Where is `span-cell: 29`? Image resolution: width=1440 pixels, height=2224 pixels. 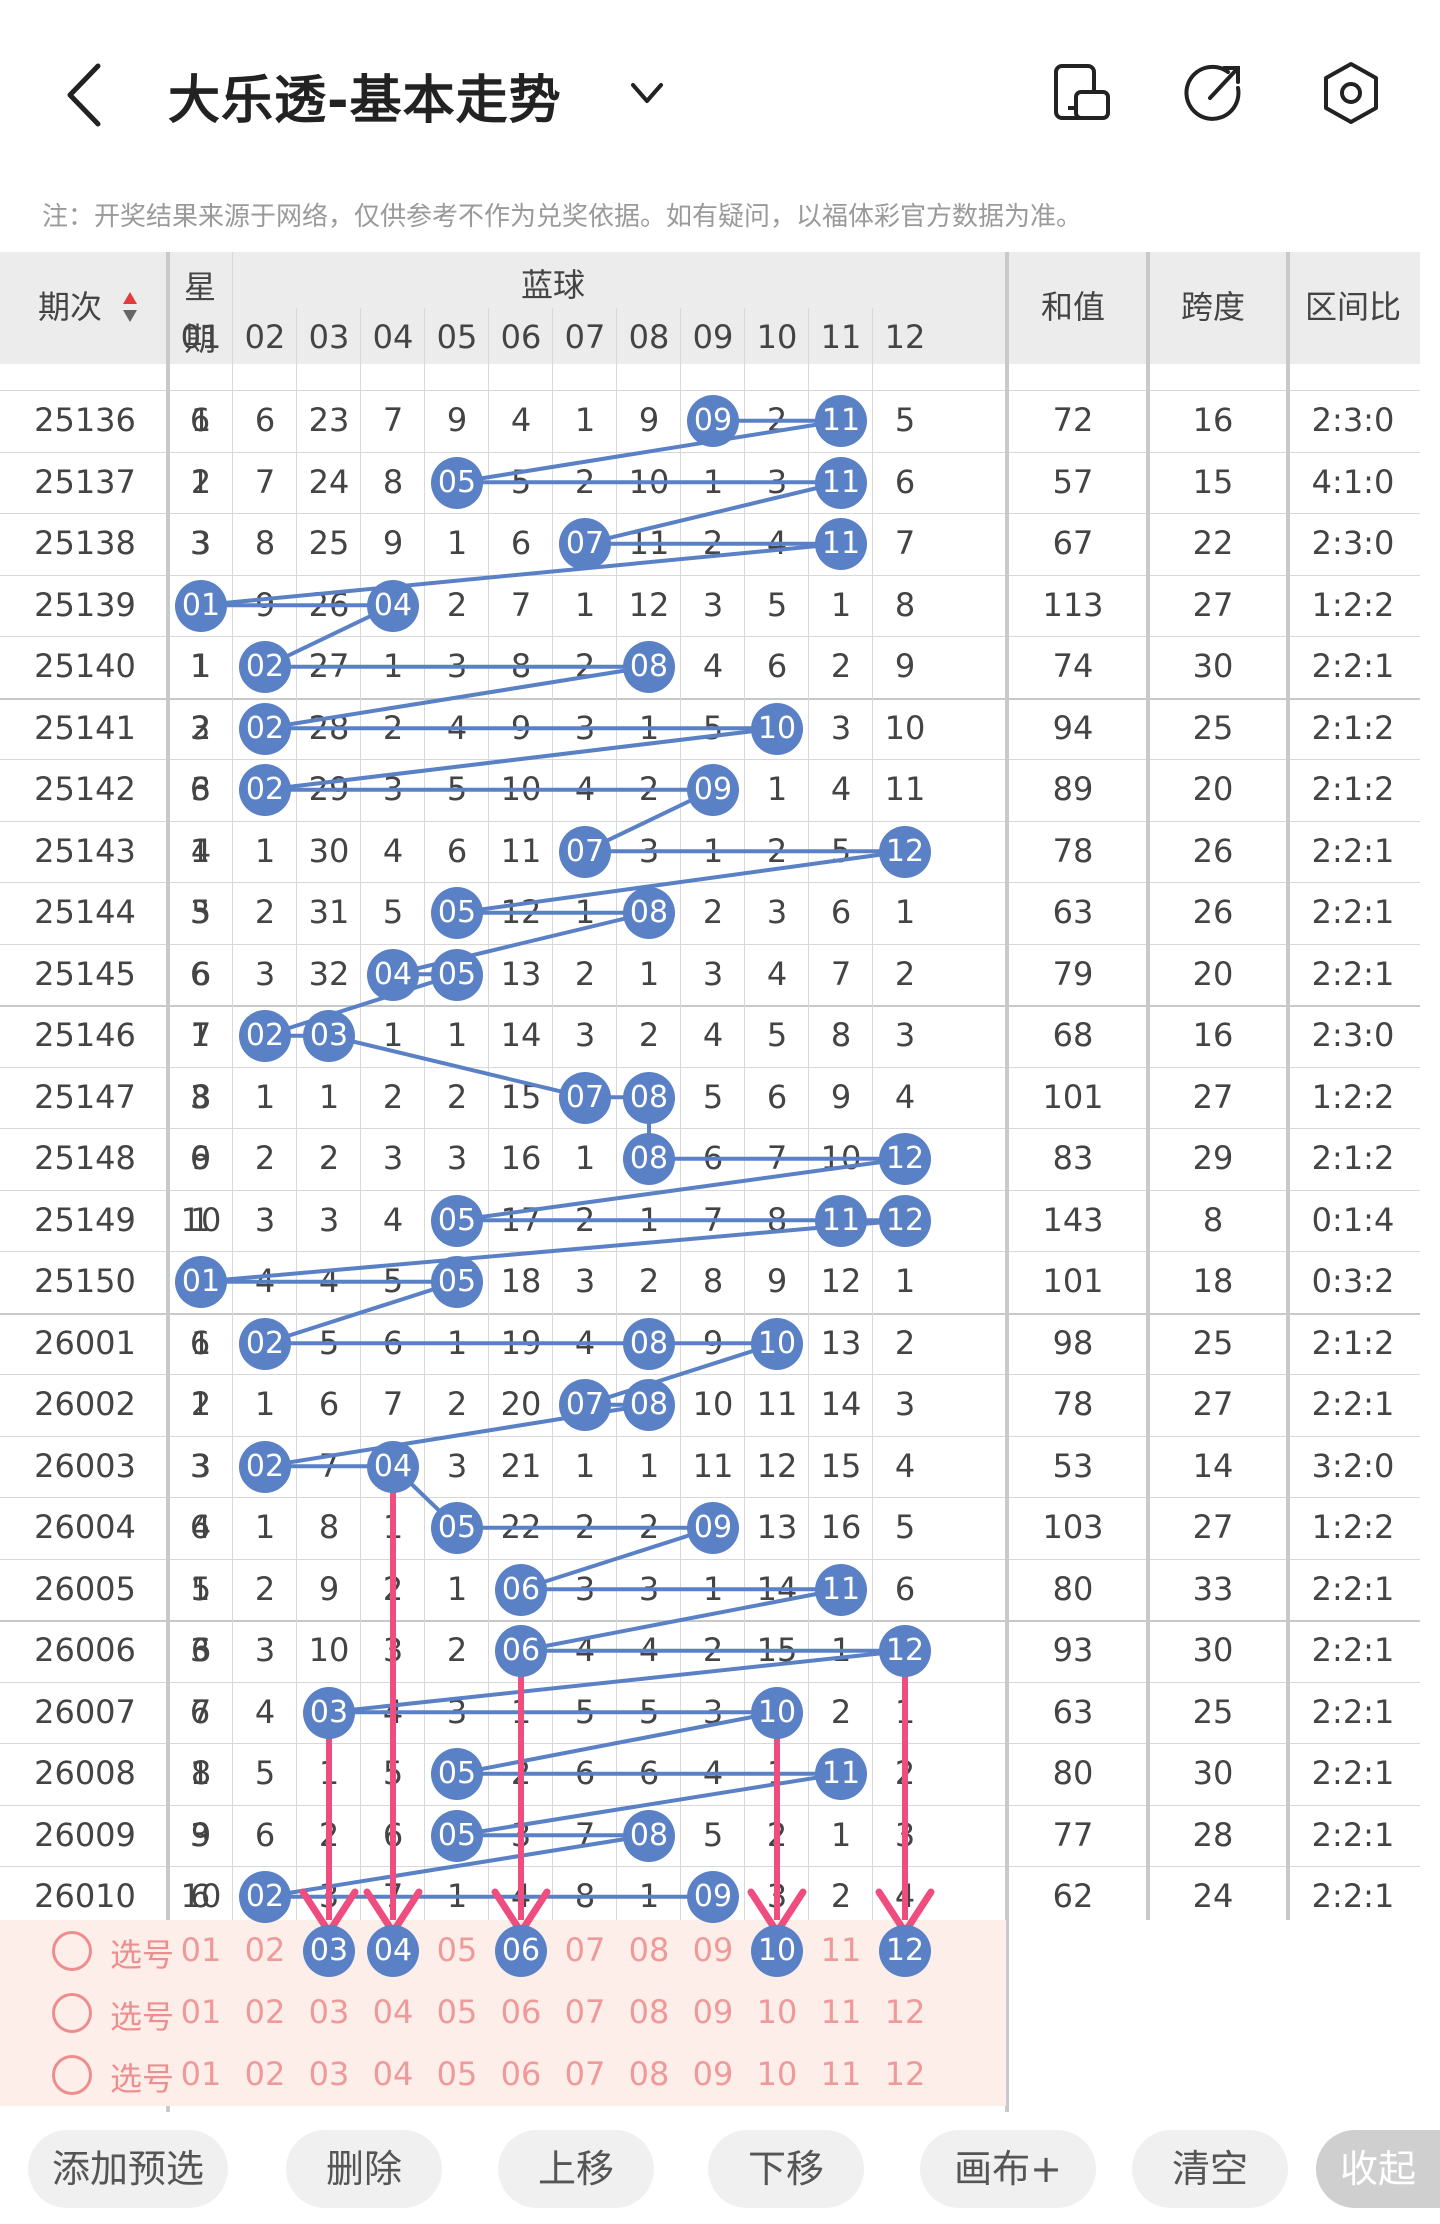
span-cell: 29 is located at coordinates (1213, 1158).